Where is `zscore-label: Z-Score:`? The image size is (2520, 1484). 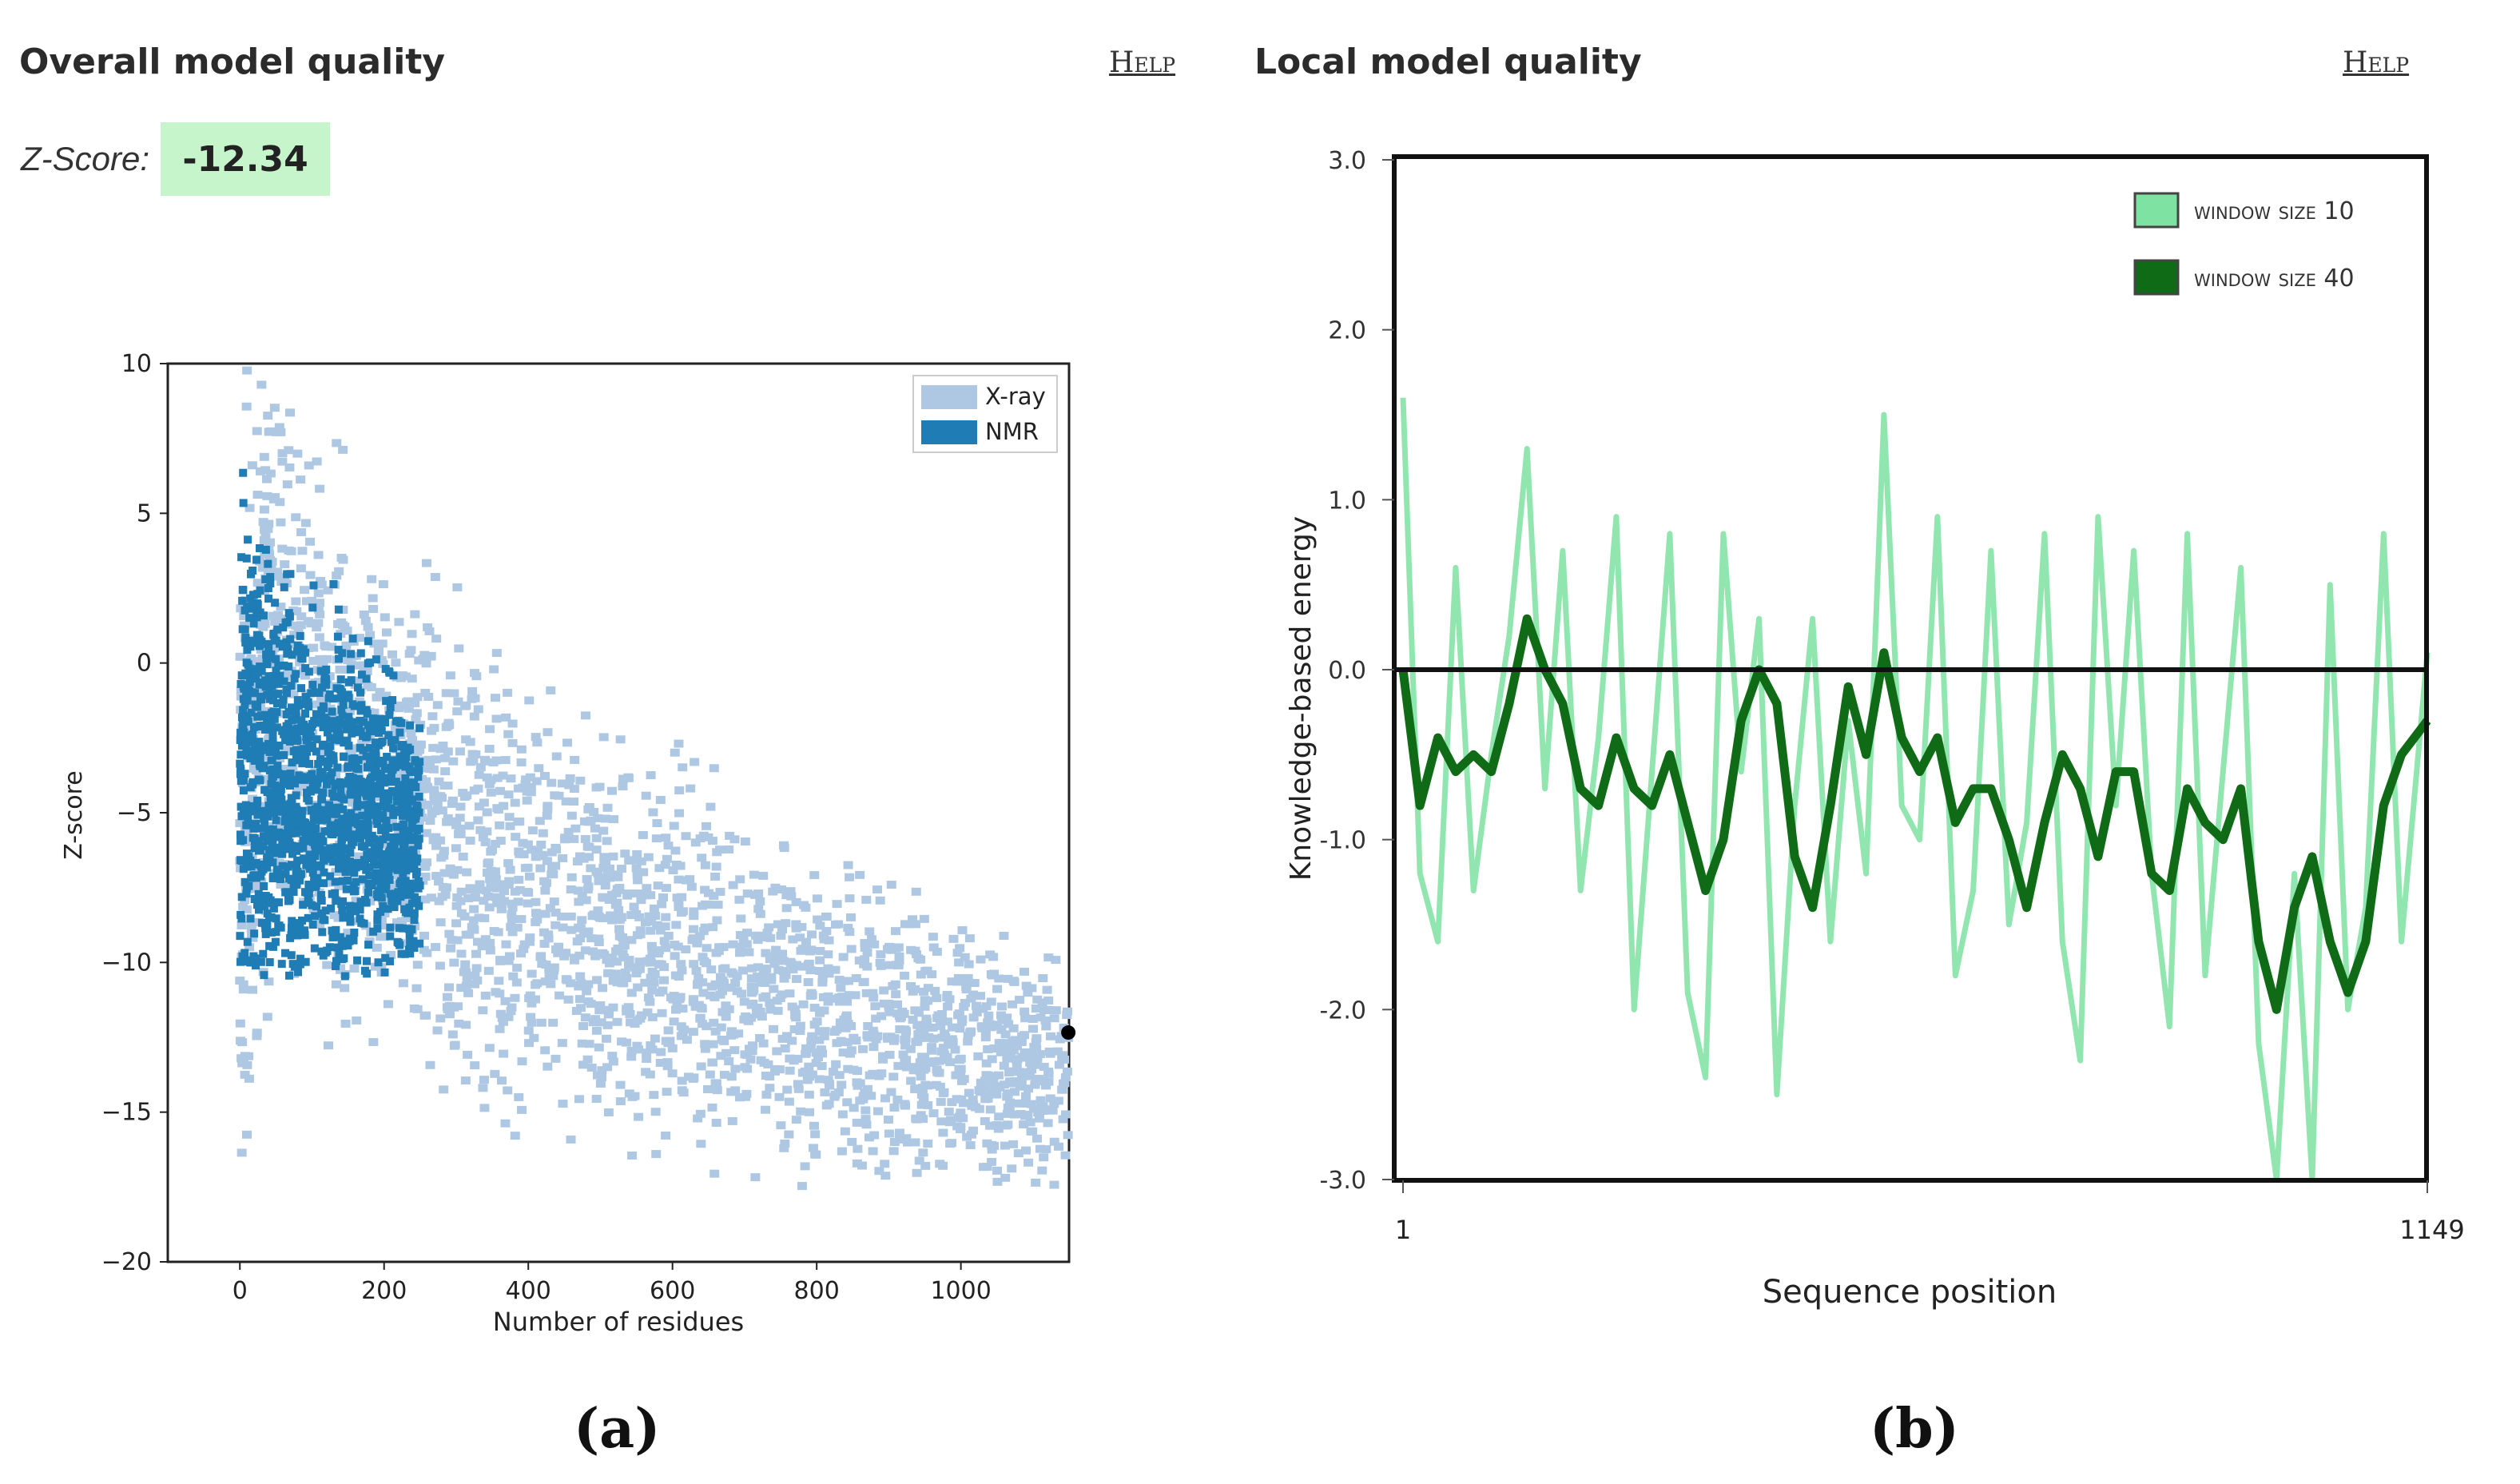 zscore-label: Z-Score: is located at coordinates (85, 158).